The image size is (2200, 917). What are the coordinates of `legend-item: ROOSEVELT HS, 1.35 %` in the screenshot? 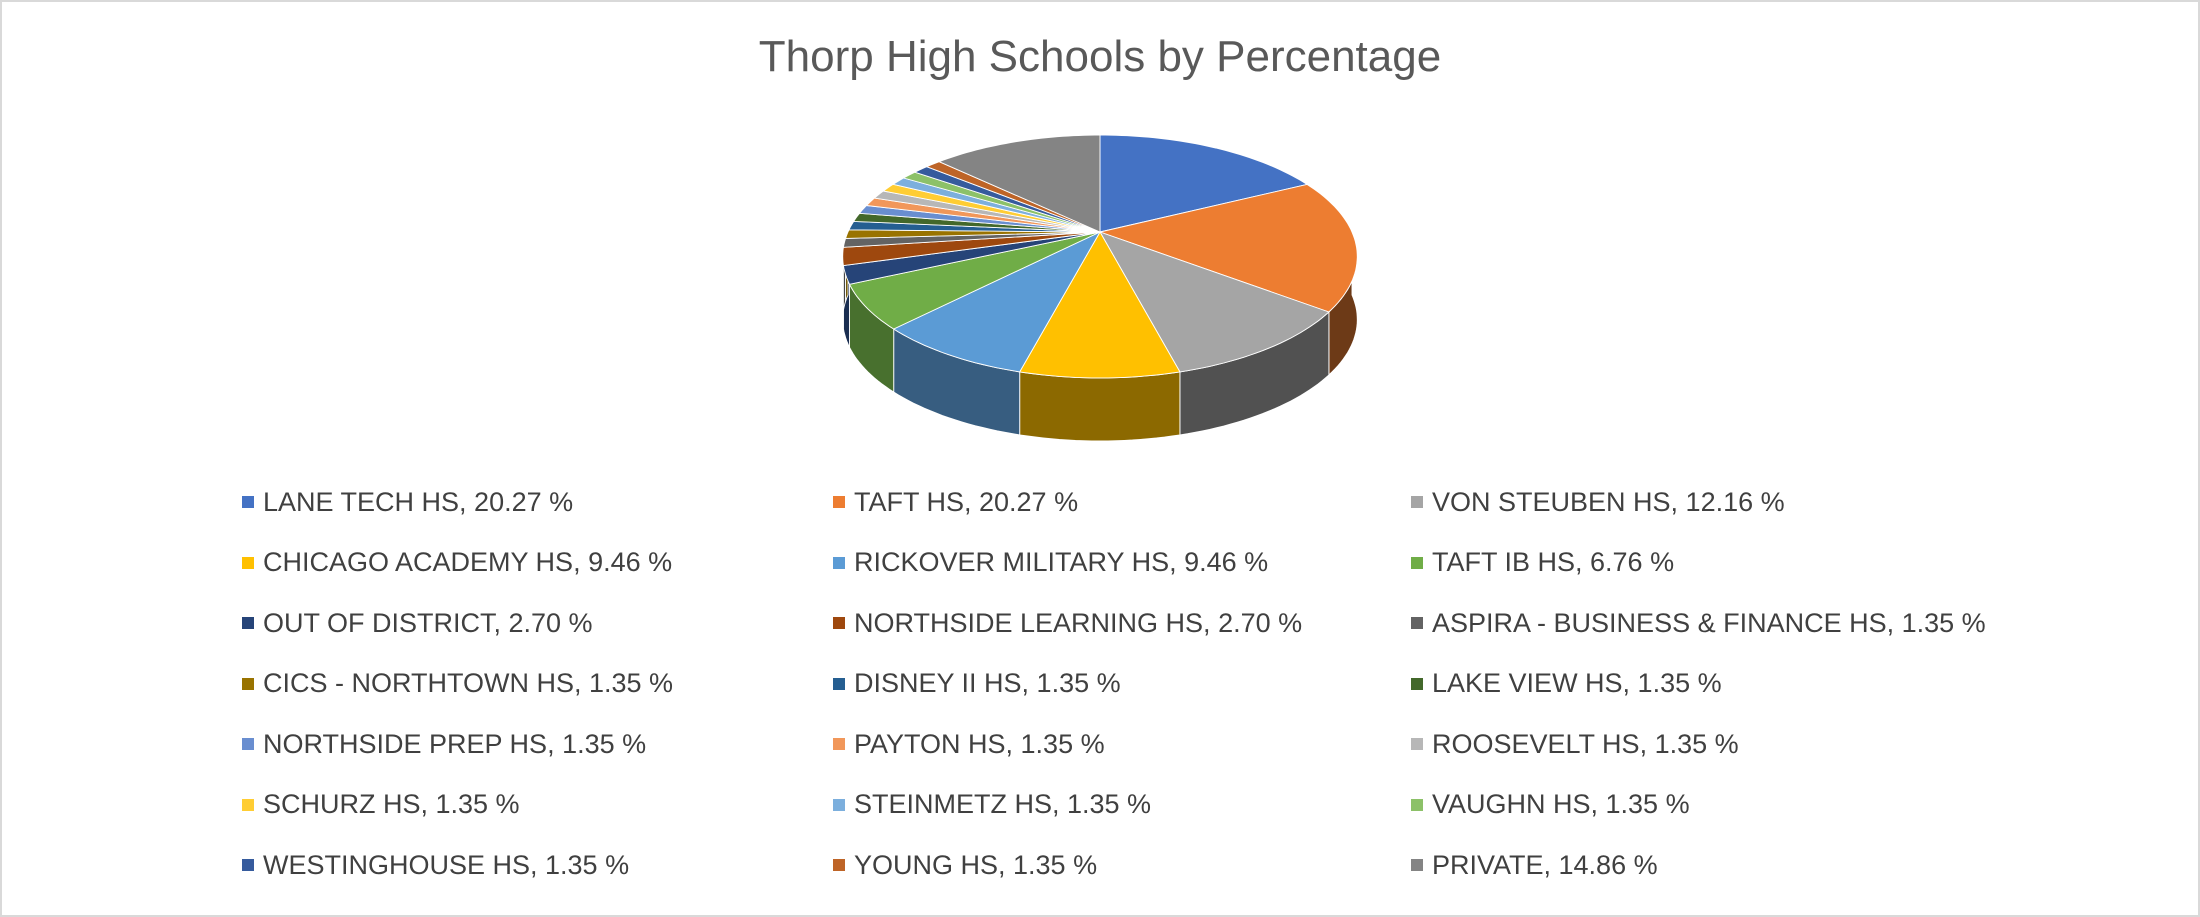 It's located at (1575, 744).